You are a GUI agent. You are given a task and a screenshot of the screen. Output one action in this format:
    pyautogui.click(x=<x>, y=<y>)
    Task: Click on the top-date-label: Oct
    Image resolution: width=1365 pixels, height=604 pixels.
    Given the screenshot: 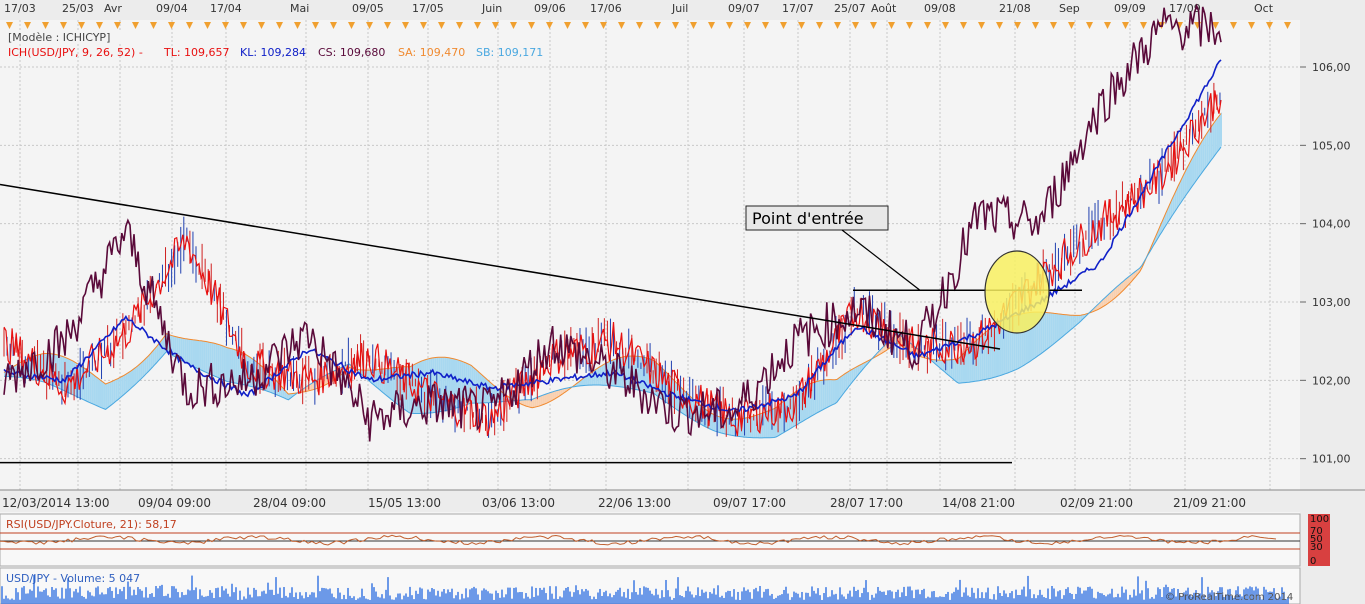 What is the action you would take?
    pyautogui.click(x=1264, y=8)
    